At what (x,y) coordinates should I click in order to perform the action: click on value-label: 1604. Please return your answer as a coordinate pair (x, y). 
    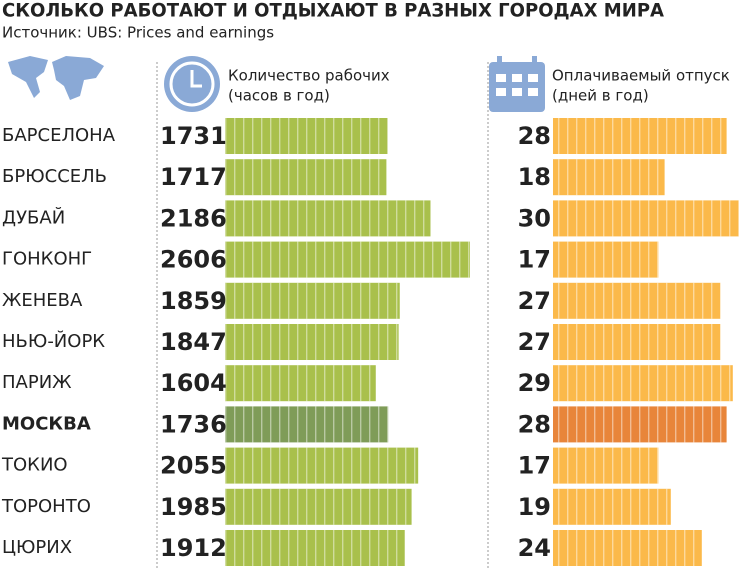
    Looking at the image, I should click on (193, 383).